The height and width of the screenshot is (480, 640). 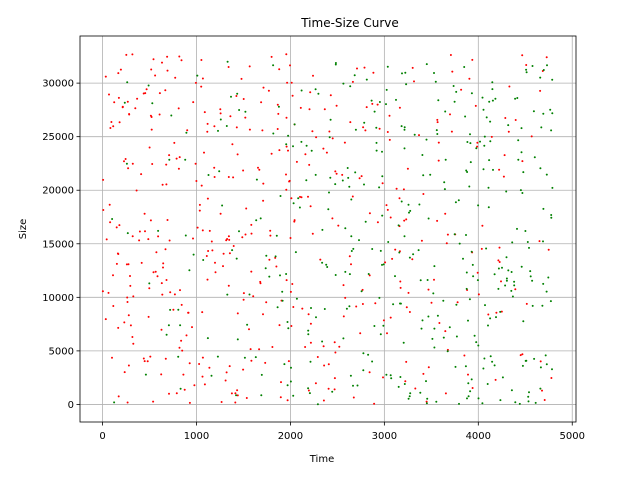 I want to click on x-axis-title: Time, so click(x=321, y=459).